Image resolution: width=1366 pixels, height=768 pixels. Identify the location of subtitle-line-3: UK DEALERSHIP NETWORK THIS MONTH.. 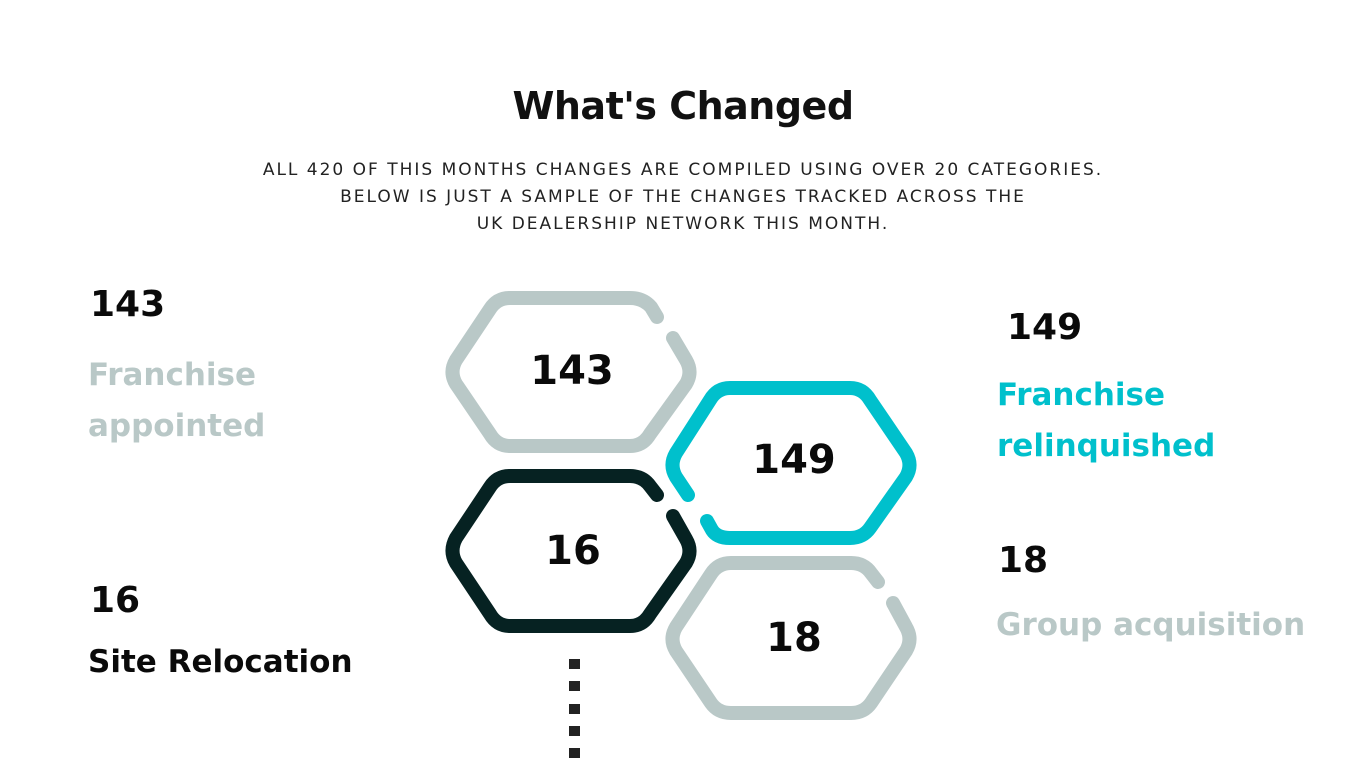
(683, 224).